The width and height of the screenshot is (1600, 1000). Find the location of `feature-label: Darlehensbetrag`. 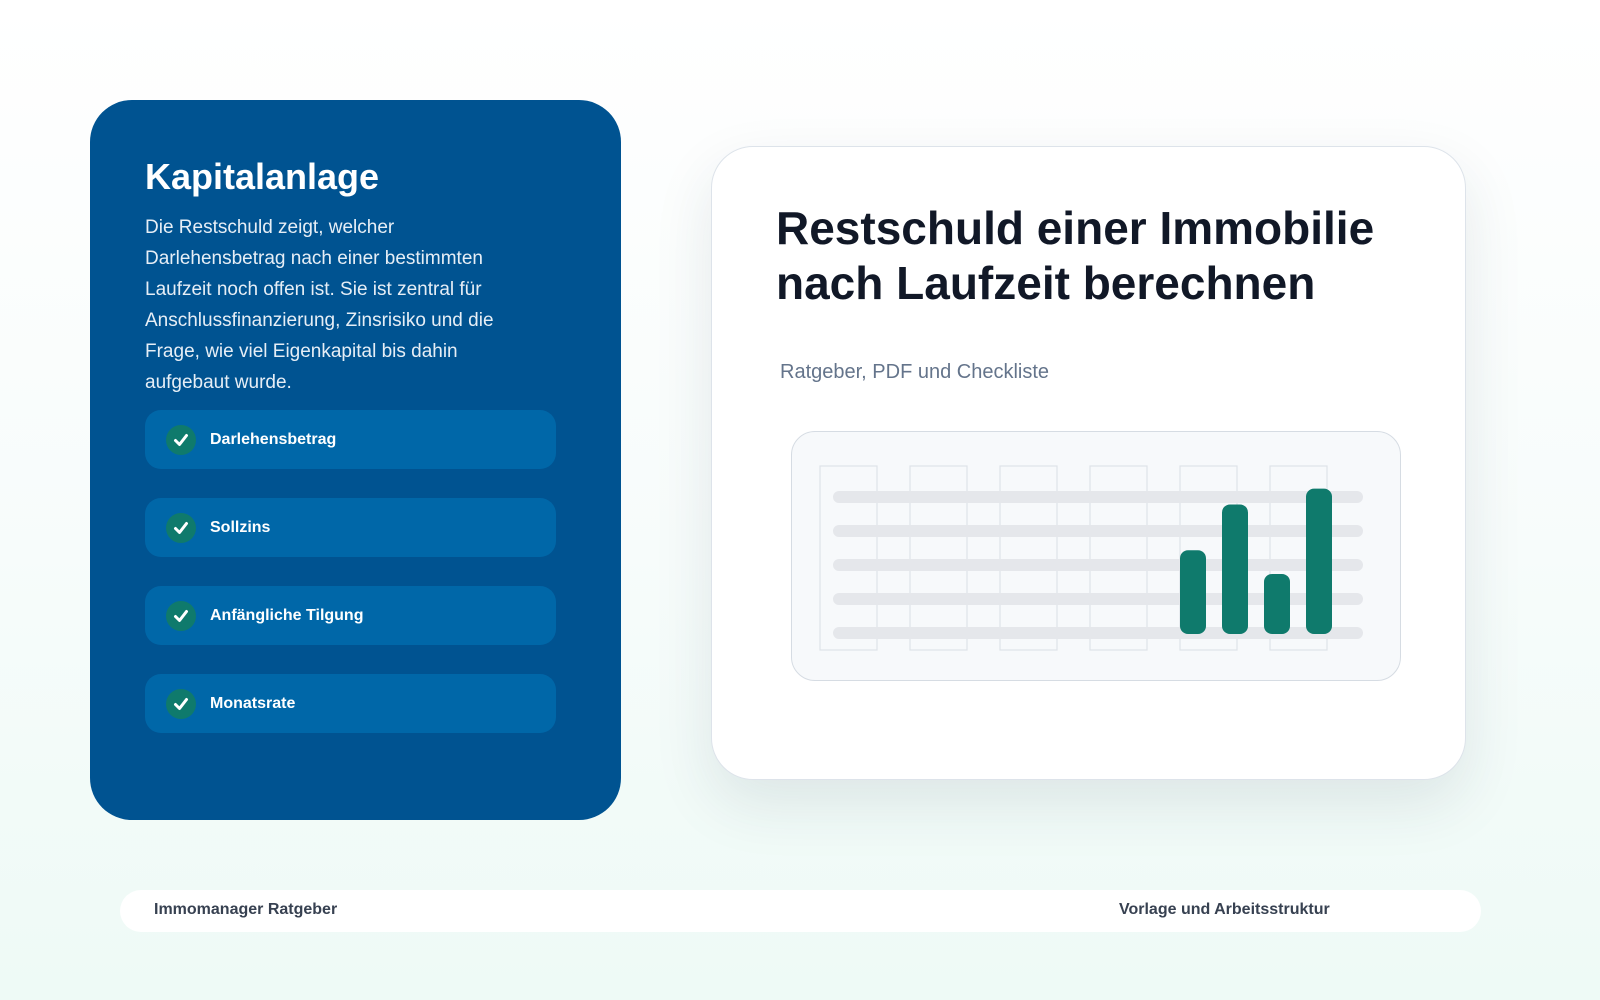

feature-label: Darlehensbetrag is located at coordinates (273, 439).